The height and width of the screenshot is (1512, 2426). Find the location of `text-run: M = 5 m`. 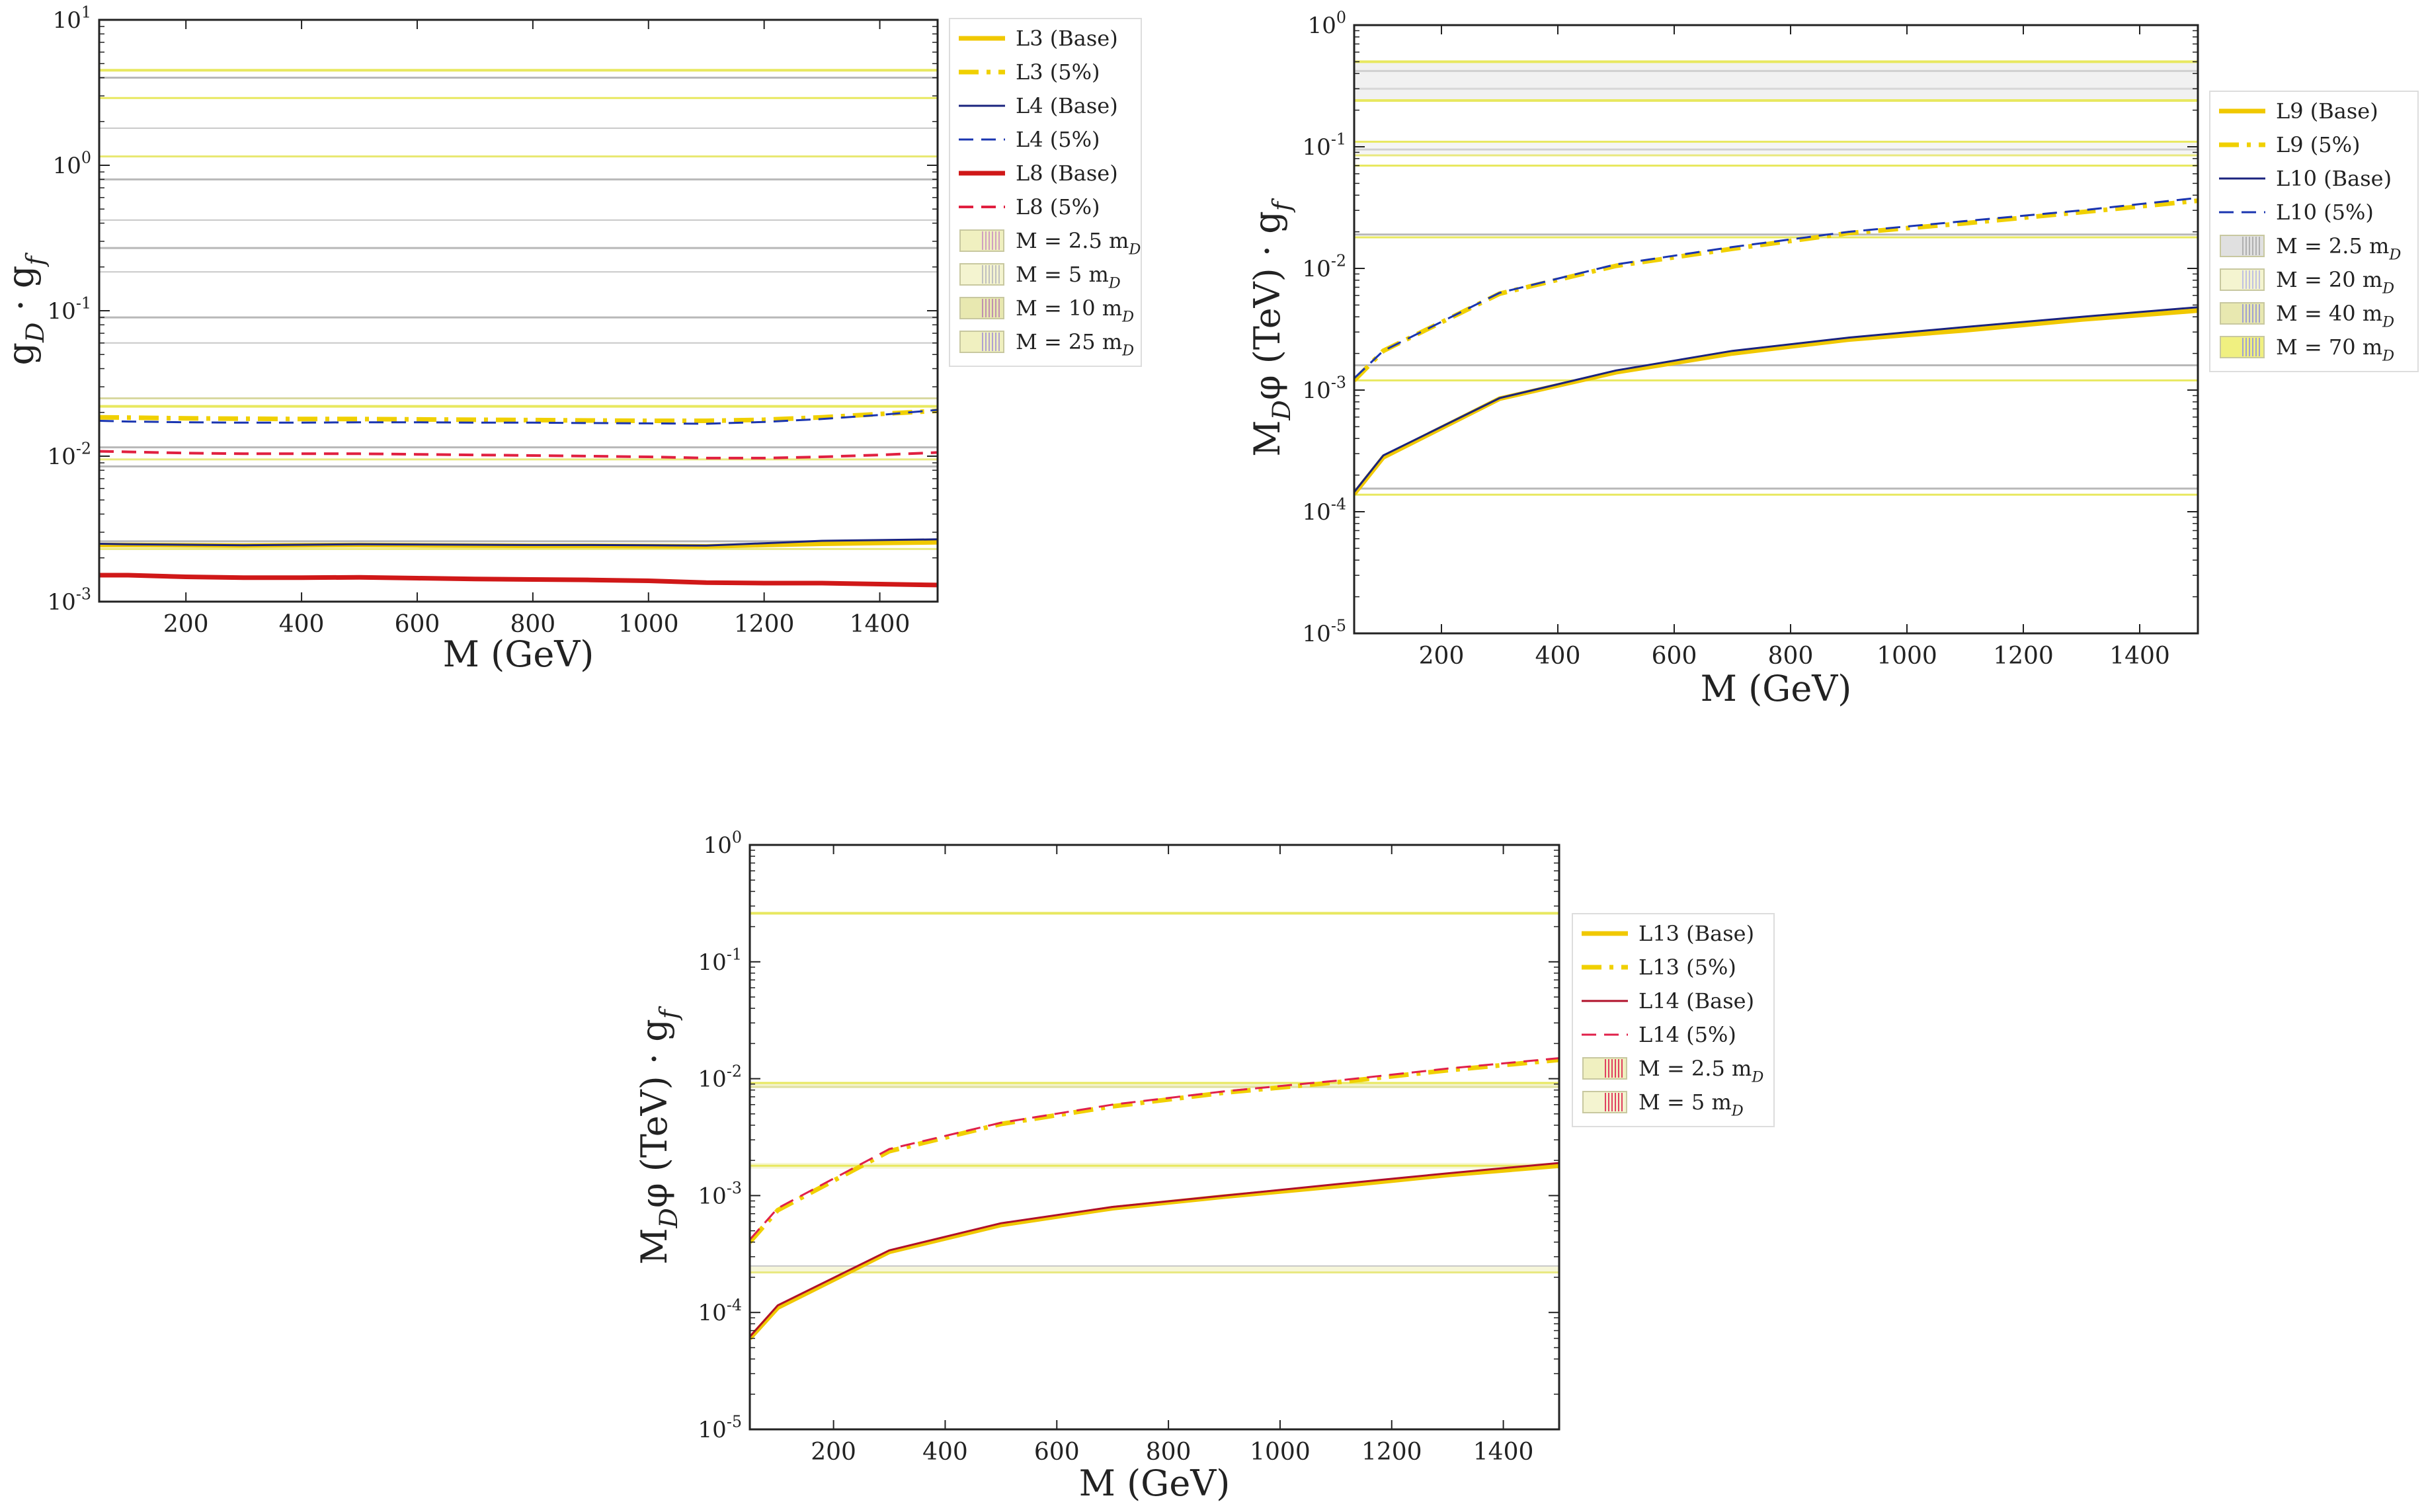

text-run: M = 5 m is located at coordinates (1685, 1102).